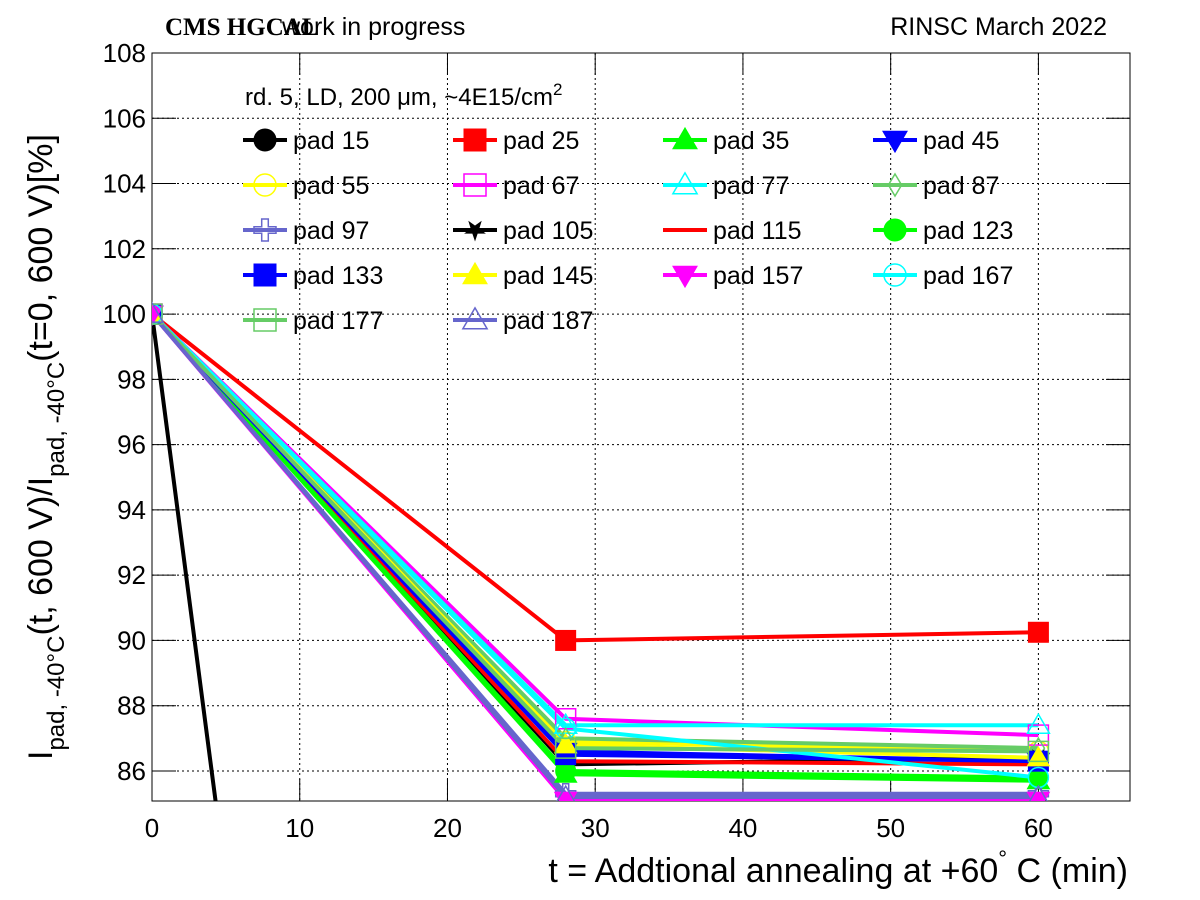 The image size is (1200, 900). I want to click on legend-label: pad 35, so click(751, 141).